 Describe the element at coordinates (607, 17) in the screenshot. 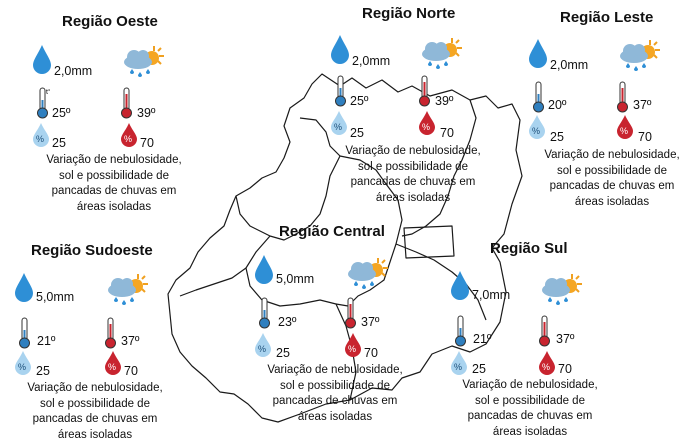

I see `region-title: Região Leste` at that location.